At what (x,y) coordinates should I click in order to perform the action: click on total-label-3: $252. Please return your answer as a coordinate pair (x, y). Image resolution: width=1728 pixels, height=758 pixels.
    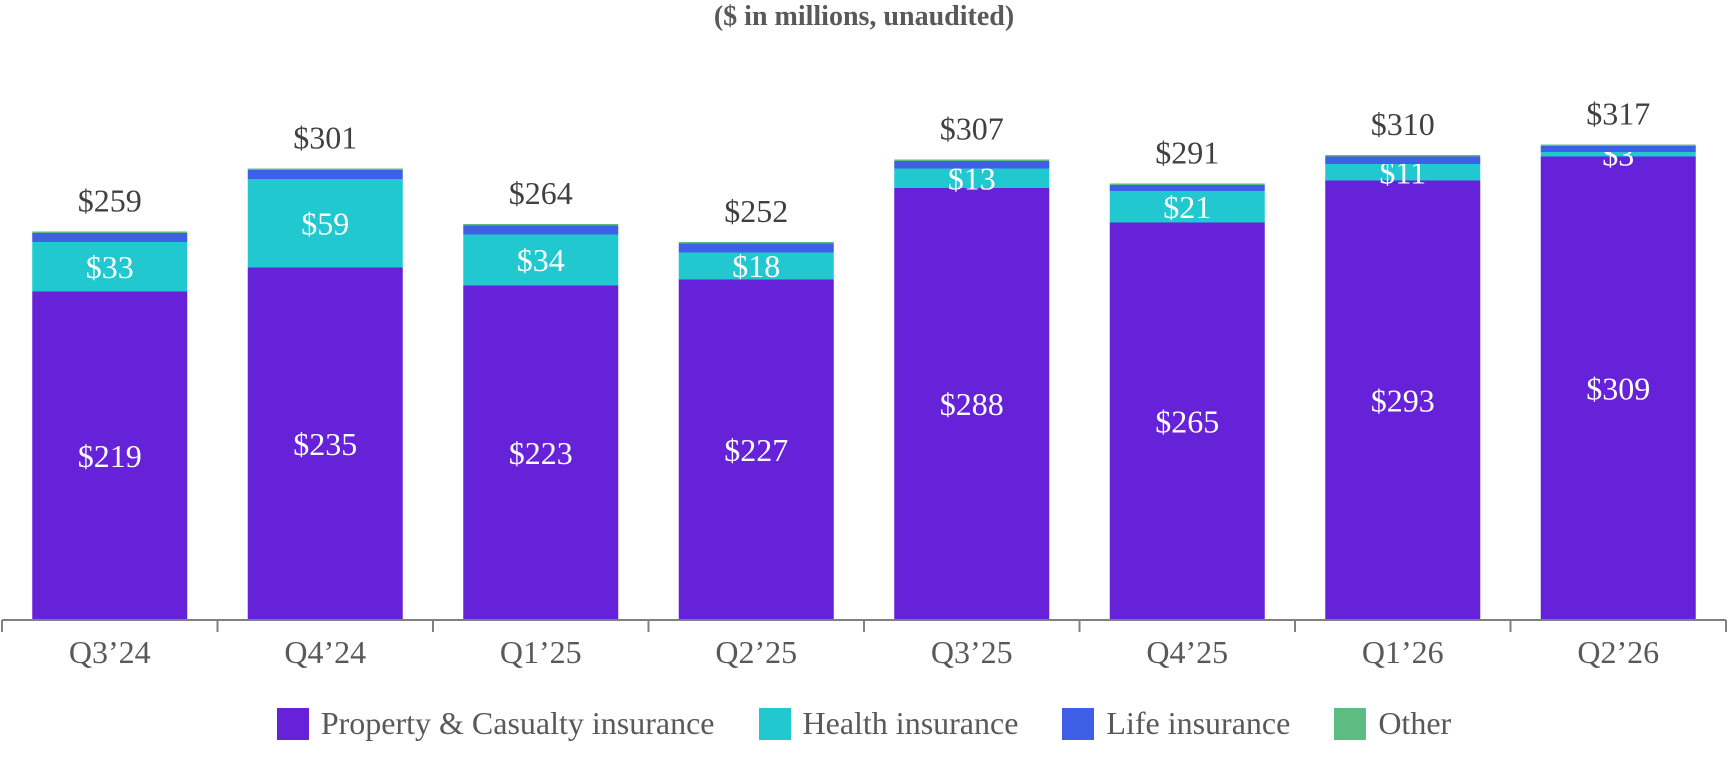
    Looking at the image, I should click on (756, 211).